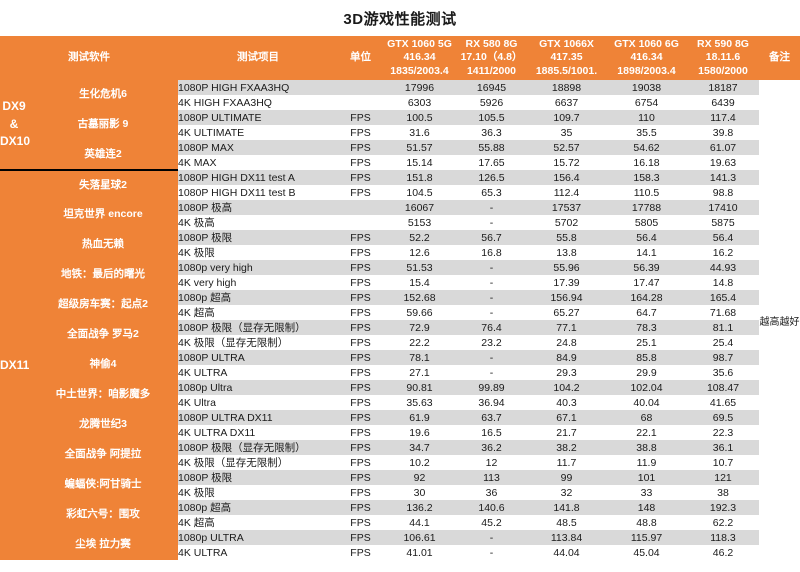 This screenshot has height=572, width=800. I want to click on value-cell-gpu-1: 16.5, so click(491, 432).